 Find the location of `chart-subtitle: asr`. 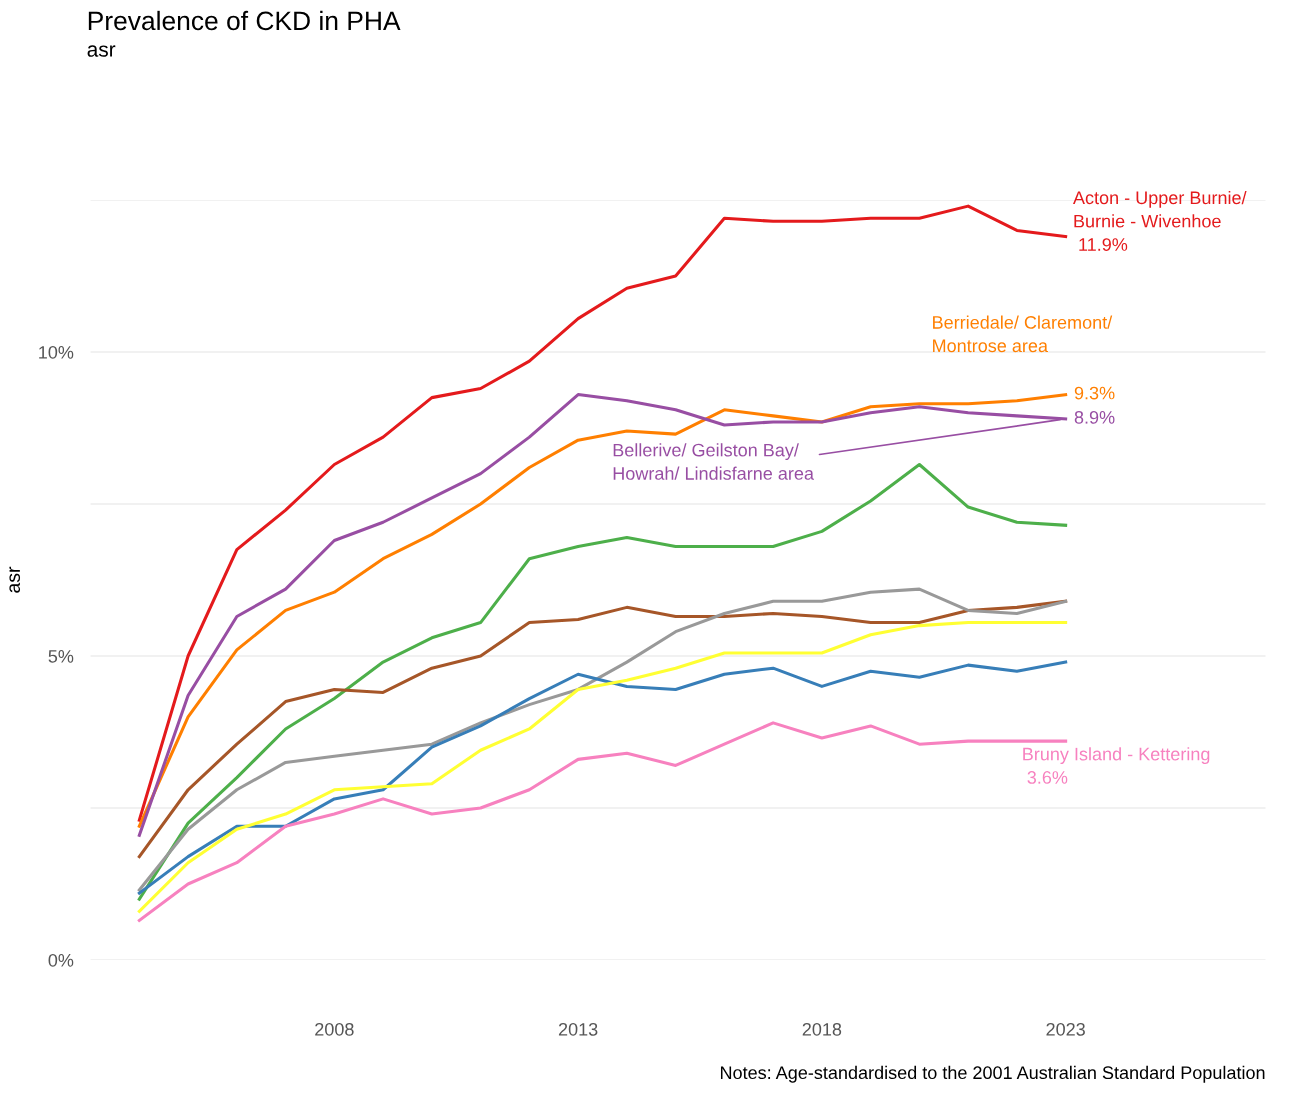

chart-subtitle: asr is located at coordinates (101, 51).